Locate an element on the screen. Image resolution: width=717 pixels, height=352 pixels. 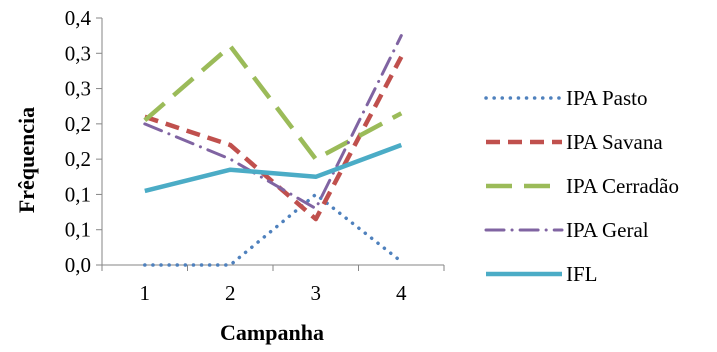
legend-label-ipa-geral: IPA Geral is located at coordinates (607, 230).